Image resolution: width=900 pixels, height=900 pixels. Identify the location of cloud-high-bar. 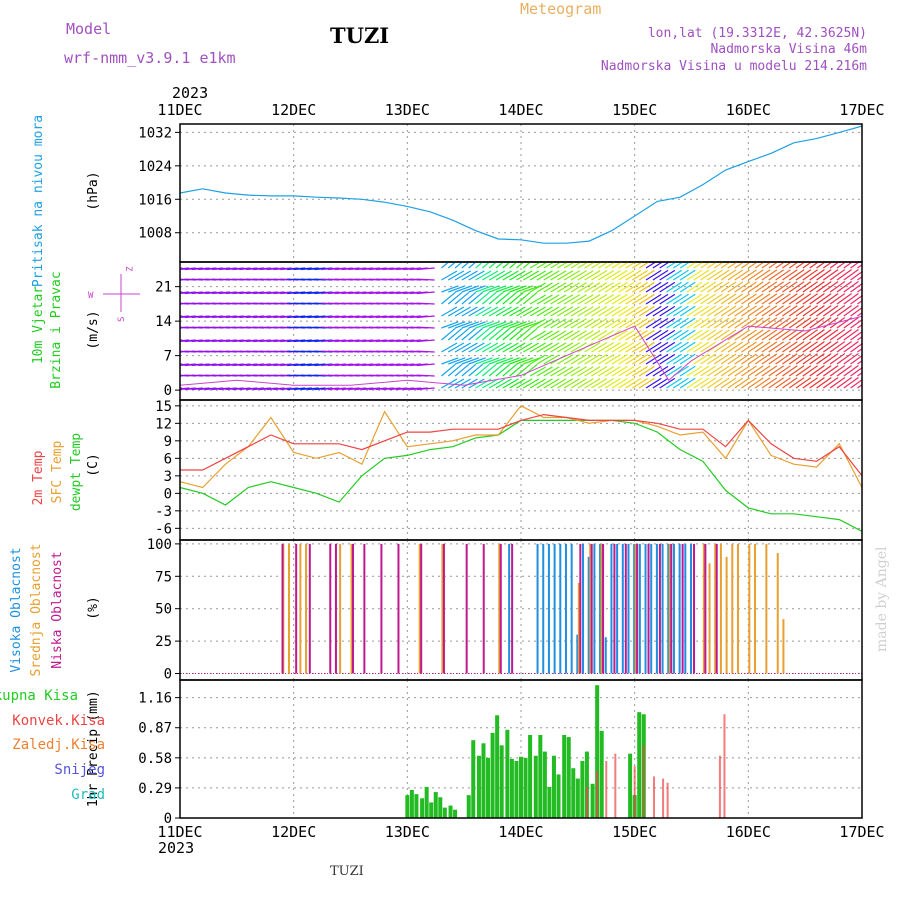
(628, 608).